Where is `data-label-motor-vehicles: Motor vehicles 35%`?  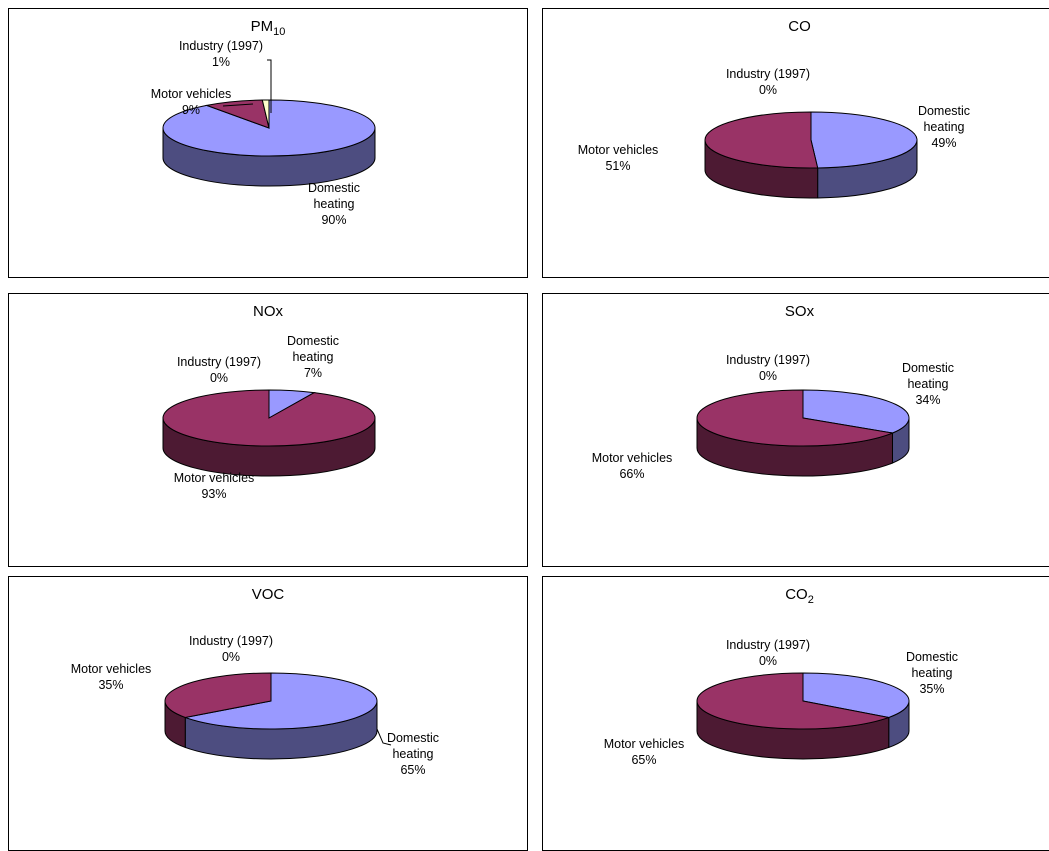
data-label-motor-vehicles: Motor vehicles 35% is located at coordinates (111, 677).